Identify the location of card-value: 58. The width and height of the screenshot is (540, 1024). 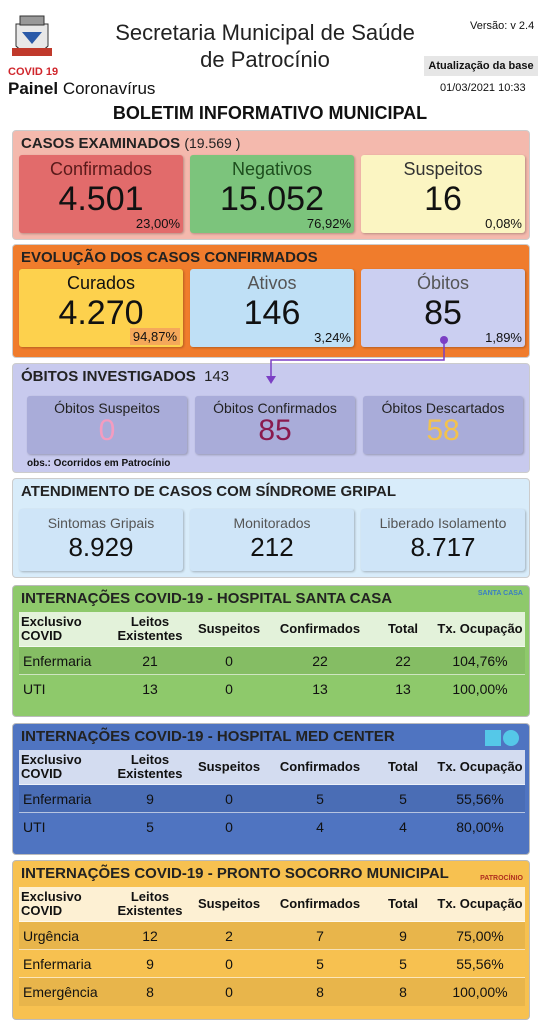
(443, 430).